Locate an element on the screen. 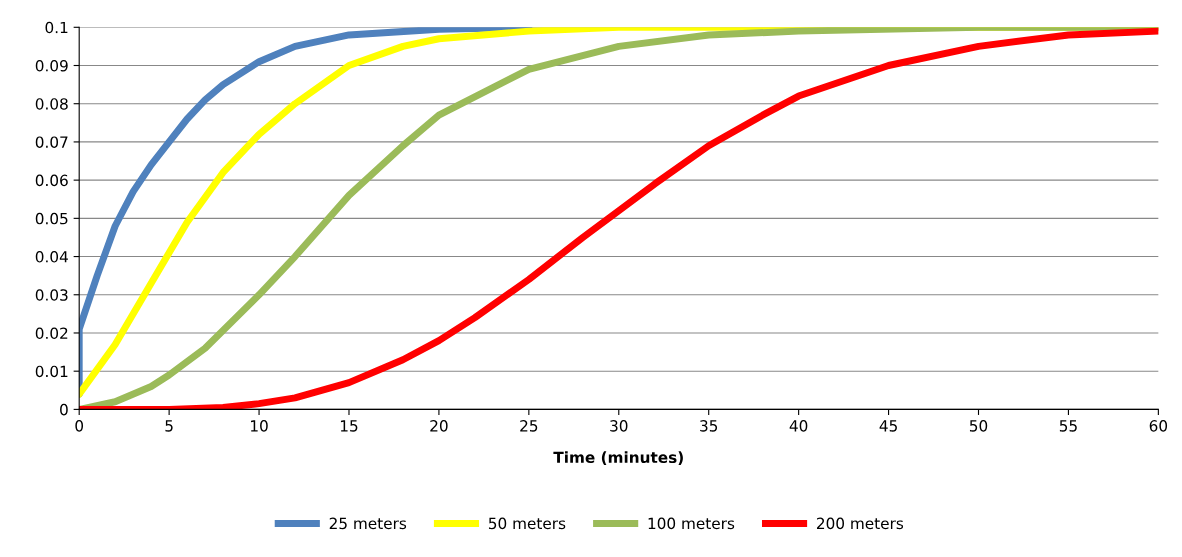 The height and width of the screenshot is (557, 1182). x-tick-label: 30 is located at coordinates (619, 426).